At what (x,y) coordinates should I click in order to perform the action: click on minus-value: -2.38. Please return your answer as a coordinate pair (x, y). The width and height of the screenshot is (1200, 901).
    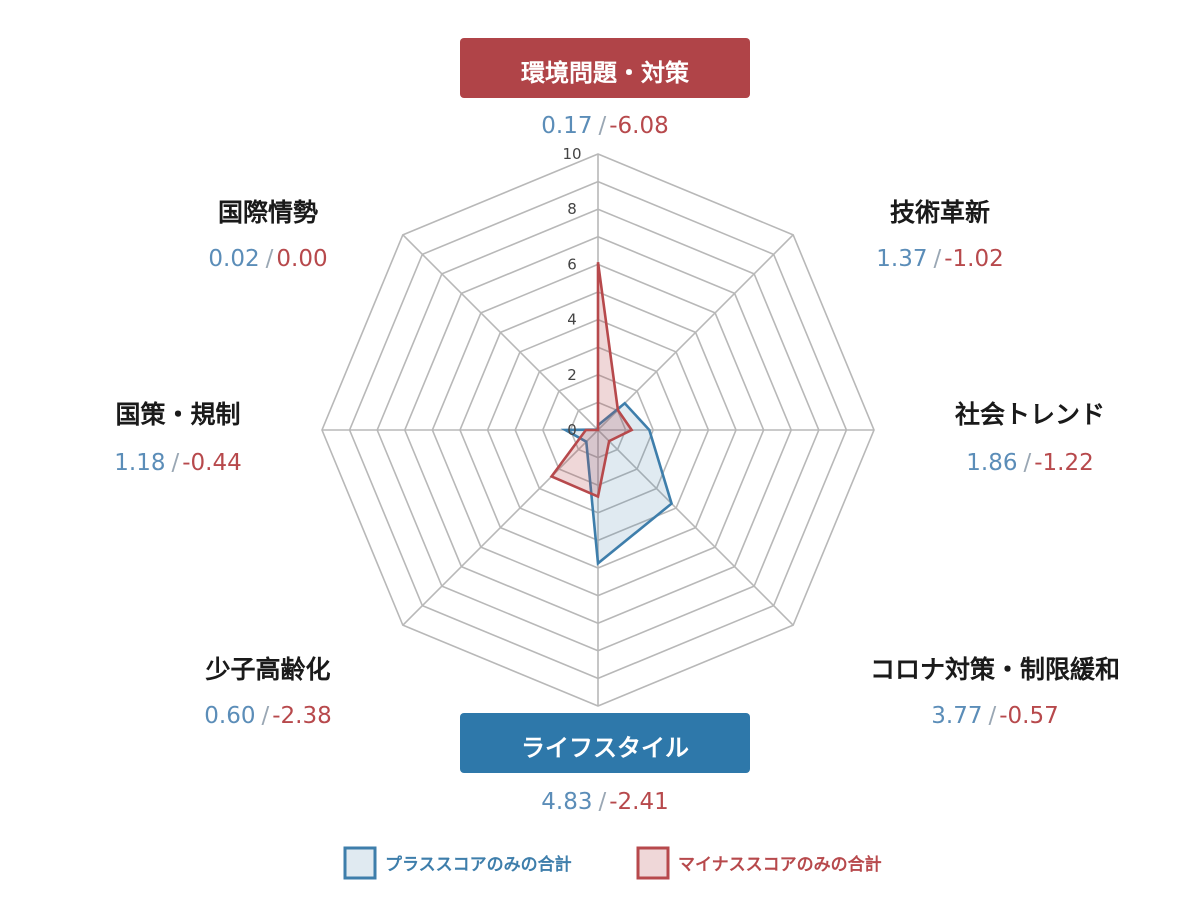
    Looking at the image, I should click on (302, 716).